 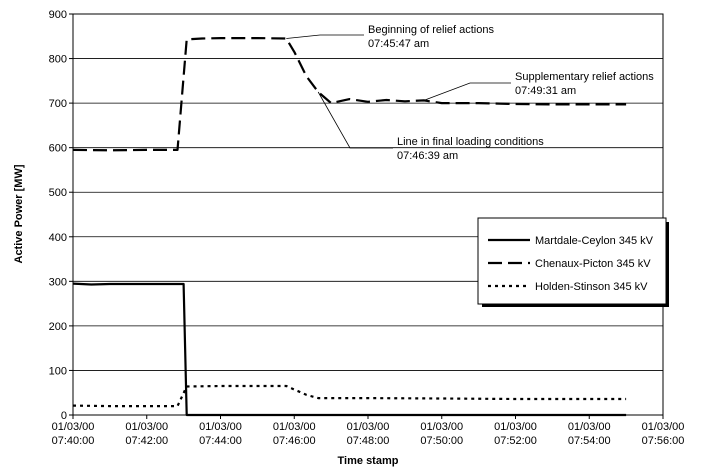 What do you see at coordinates (58, 238) in the screenshot?
I see `y-tick-label: 400` at bounding box center [58, 238].